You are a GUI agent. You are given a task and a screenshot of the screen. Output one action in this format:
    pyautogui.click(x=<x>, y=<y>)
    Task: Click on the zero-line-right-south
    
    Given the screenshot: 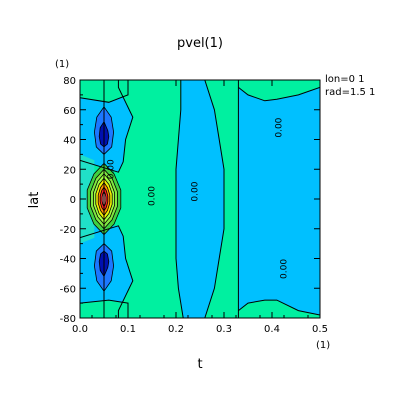 What is the action you would take?
    pyautogui.click(x=279, y=307)
    